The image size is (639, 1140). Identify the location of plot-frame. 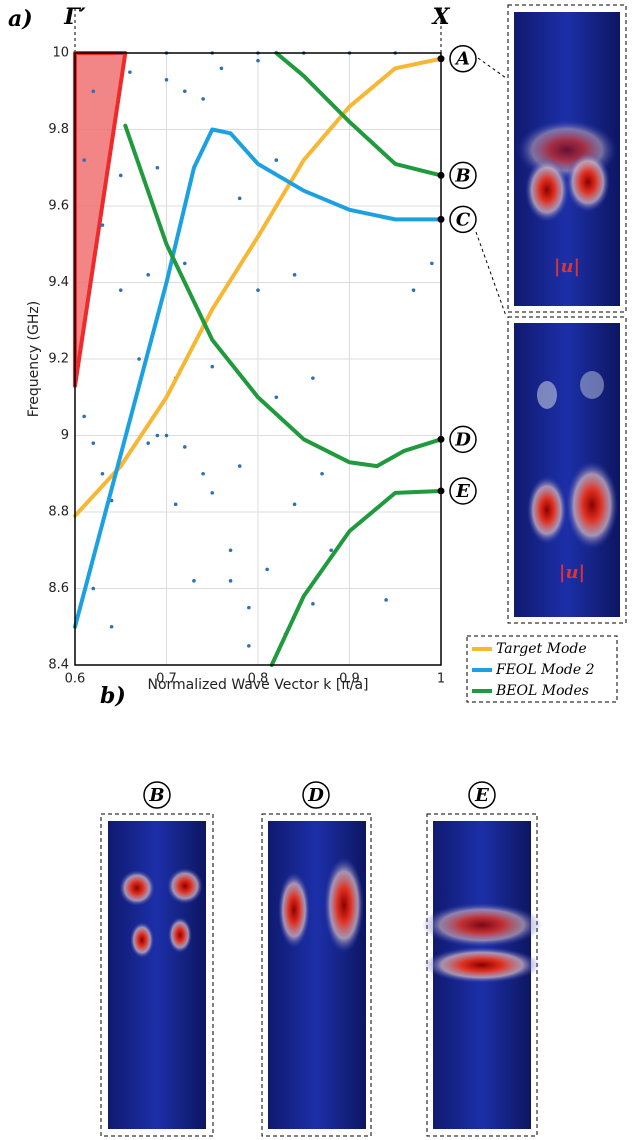
(258, 30).